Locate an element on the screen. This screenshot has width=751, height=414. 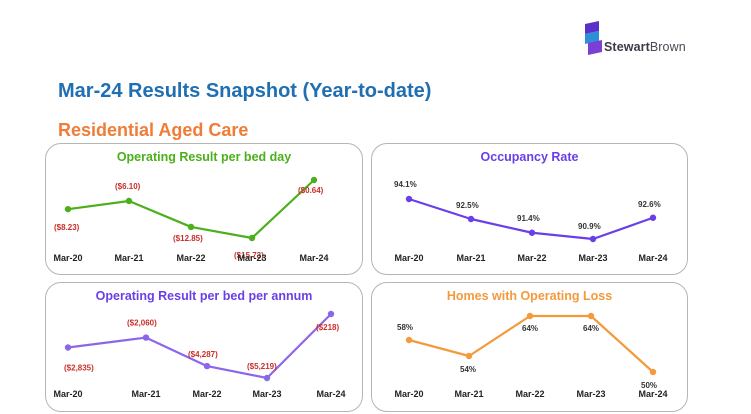
data-label: ($6.10) is located at coordinates (128, 186).